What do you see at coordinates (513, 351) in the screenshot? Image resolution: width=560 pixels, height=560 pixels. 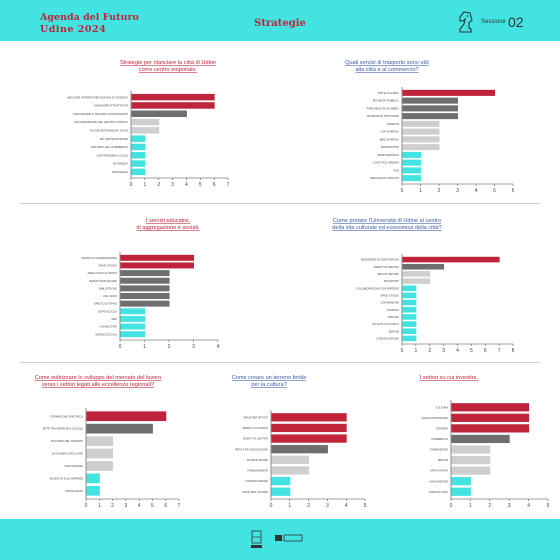 I see `tick-label: 8` at bounding box center [513, 351].